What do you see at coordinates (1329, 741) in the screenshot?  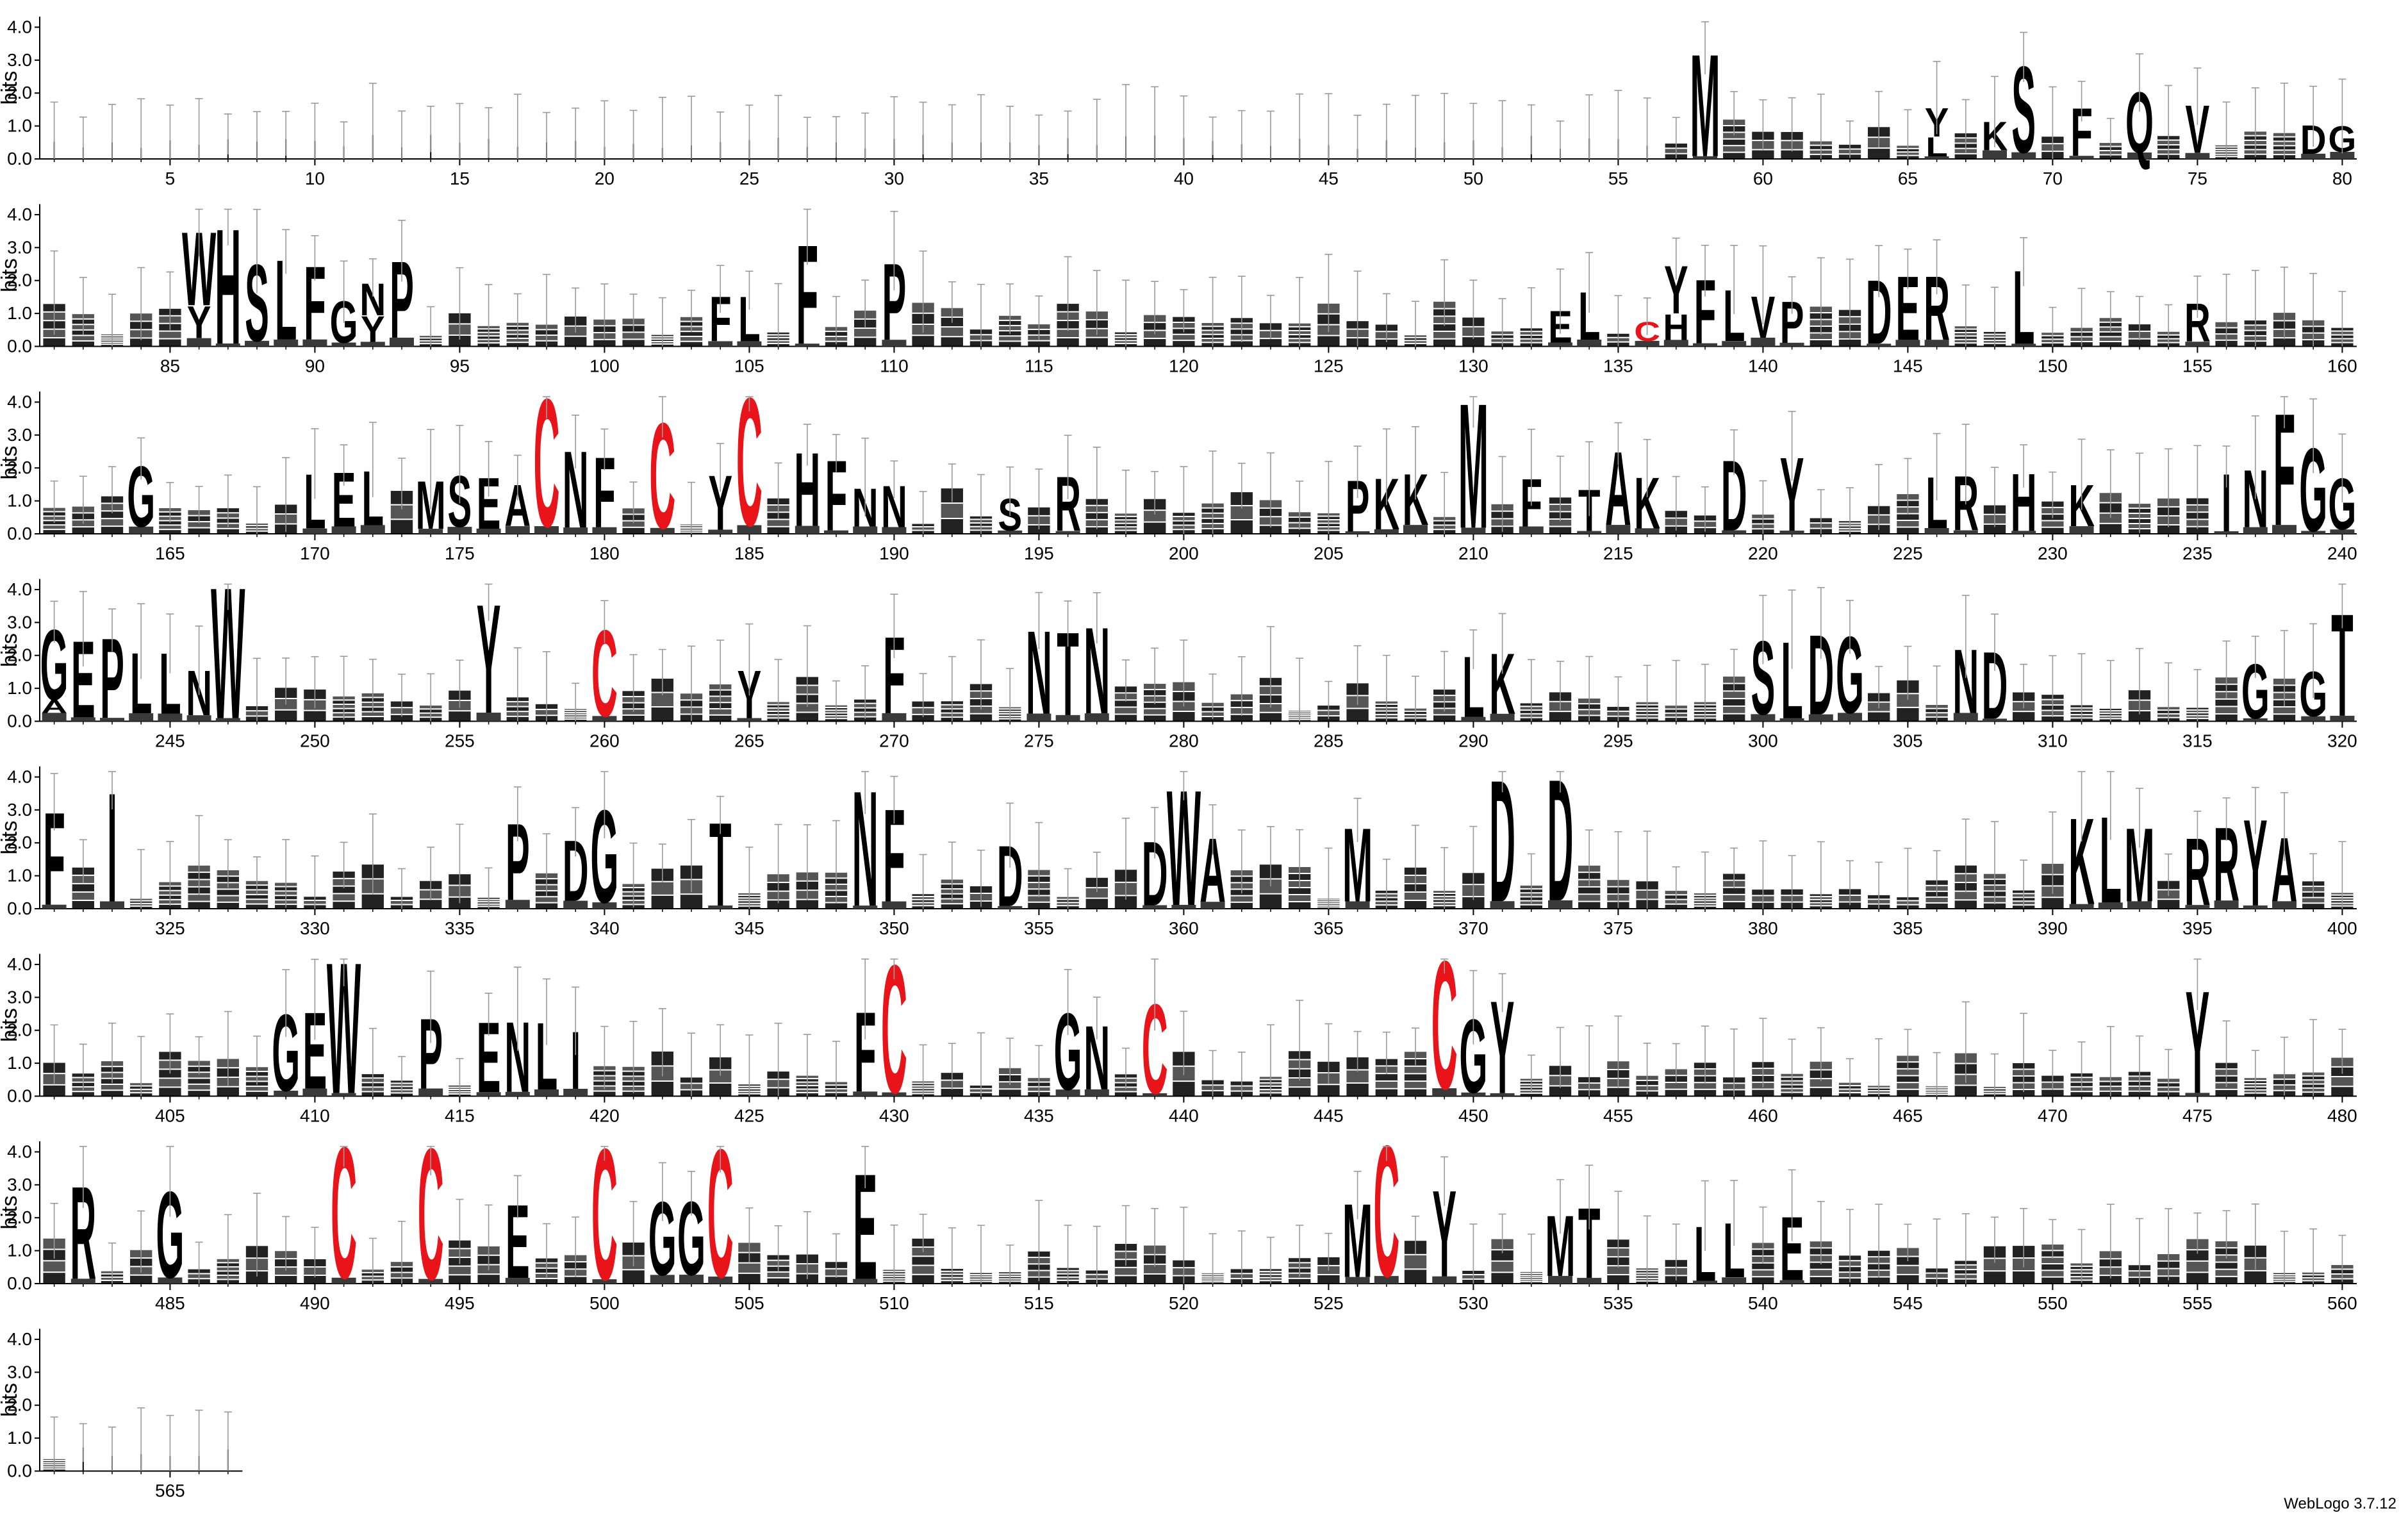 I see `x-tick-label: 285` at bounding box center [1329, 741].